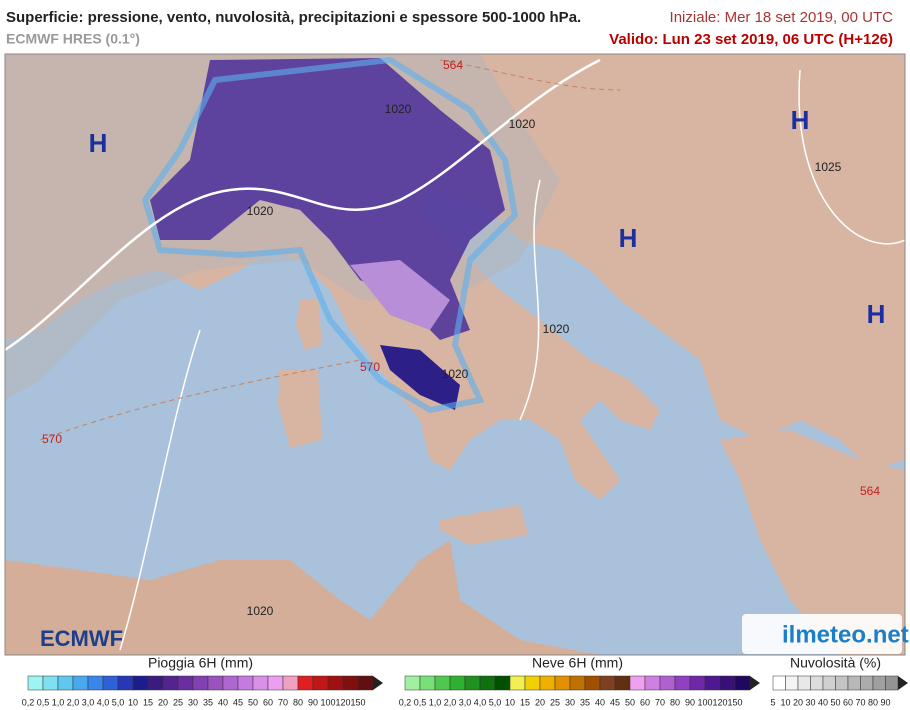  What do you see at coordinates (81, 638) in the screenshot?
I see `ecmwf-logo: ECMWF` at bounding box center [81, 638].